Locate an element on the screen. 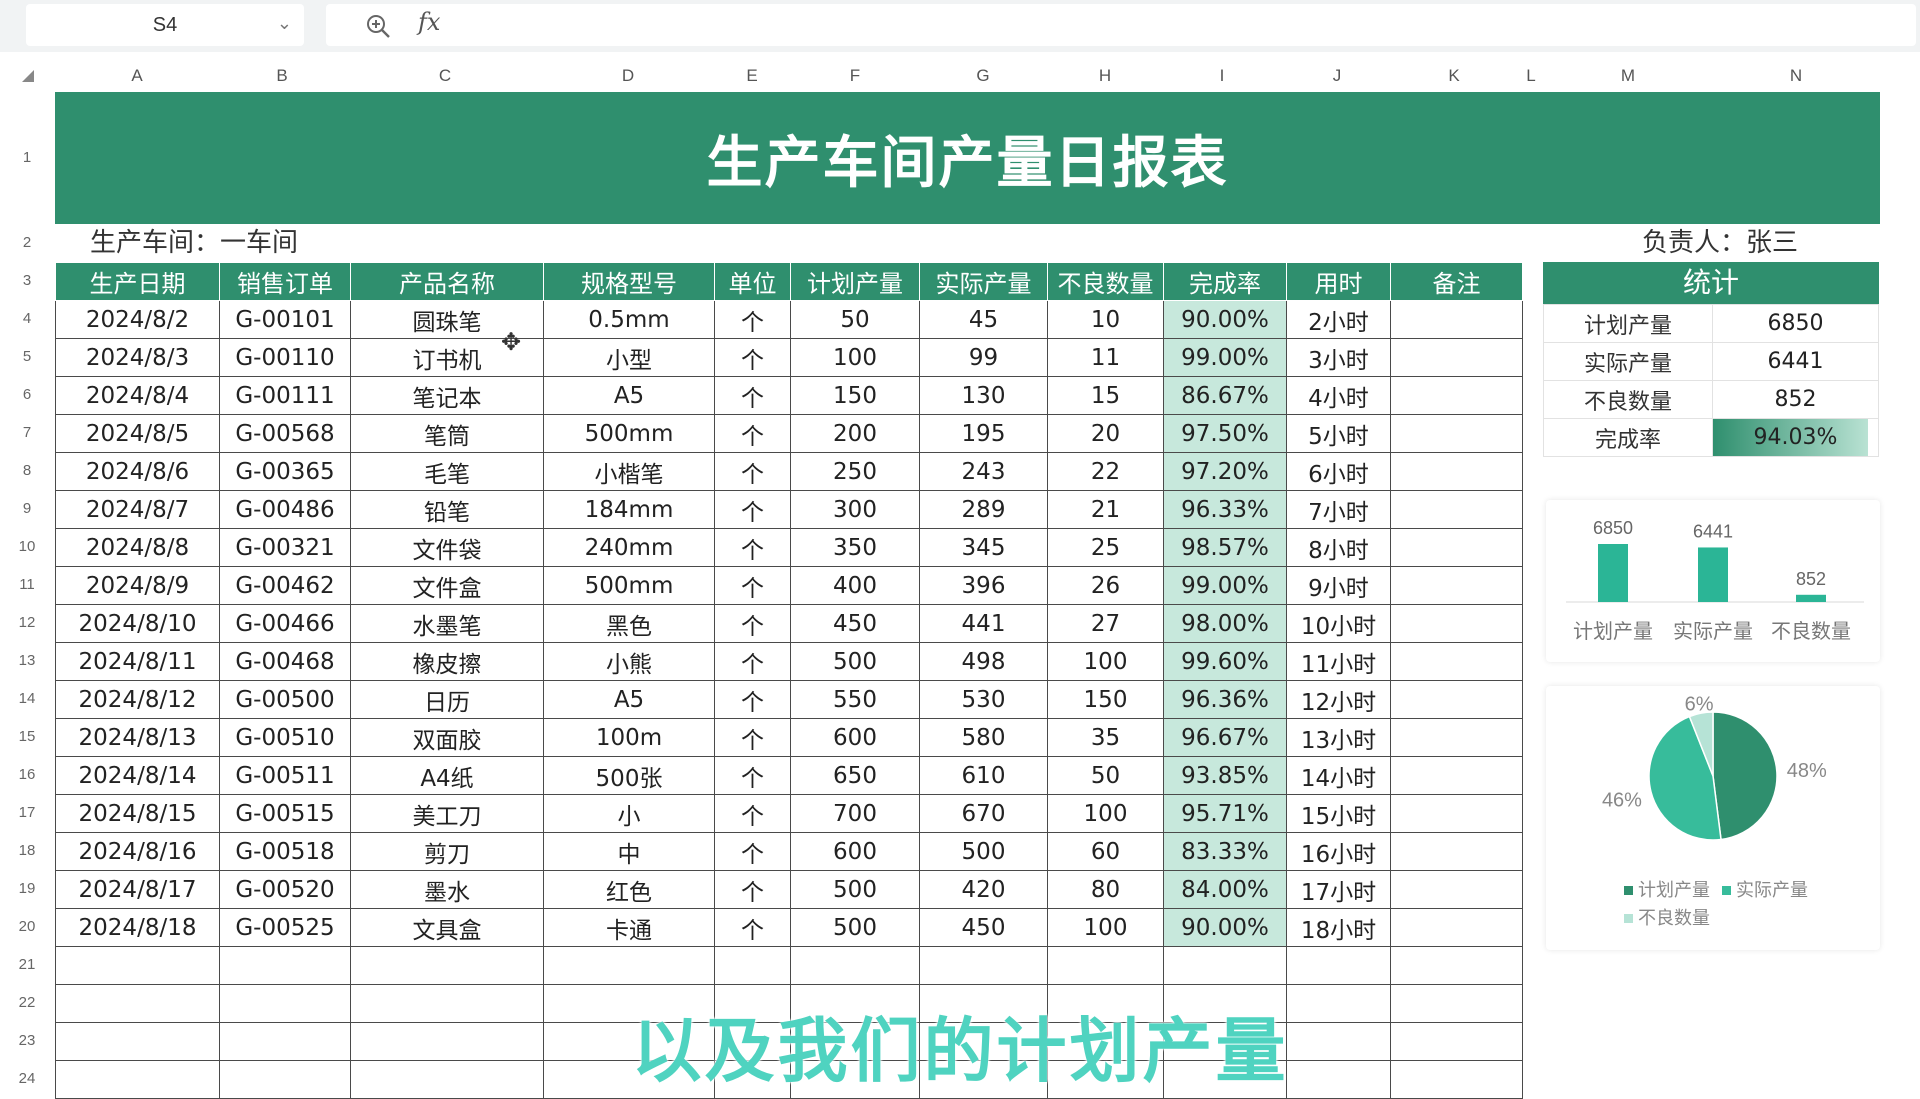 The width and height of the screenshot is (1920, 1099). row-header-16: 16 is located at coordinates (27, 774).